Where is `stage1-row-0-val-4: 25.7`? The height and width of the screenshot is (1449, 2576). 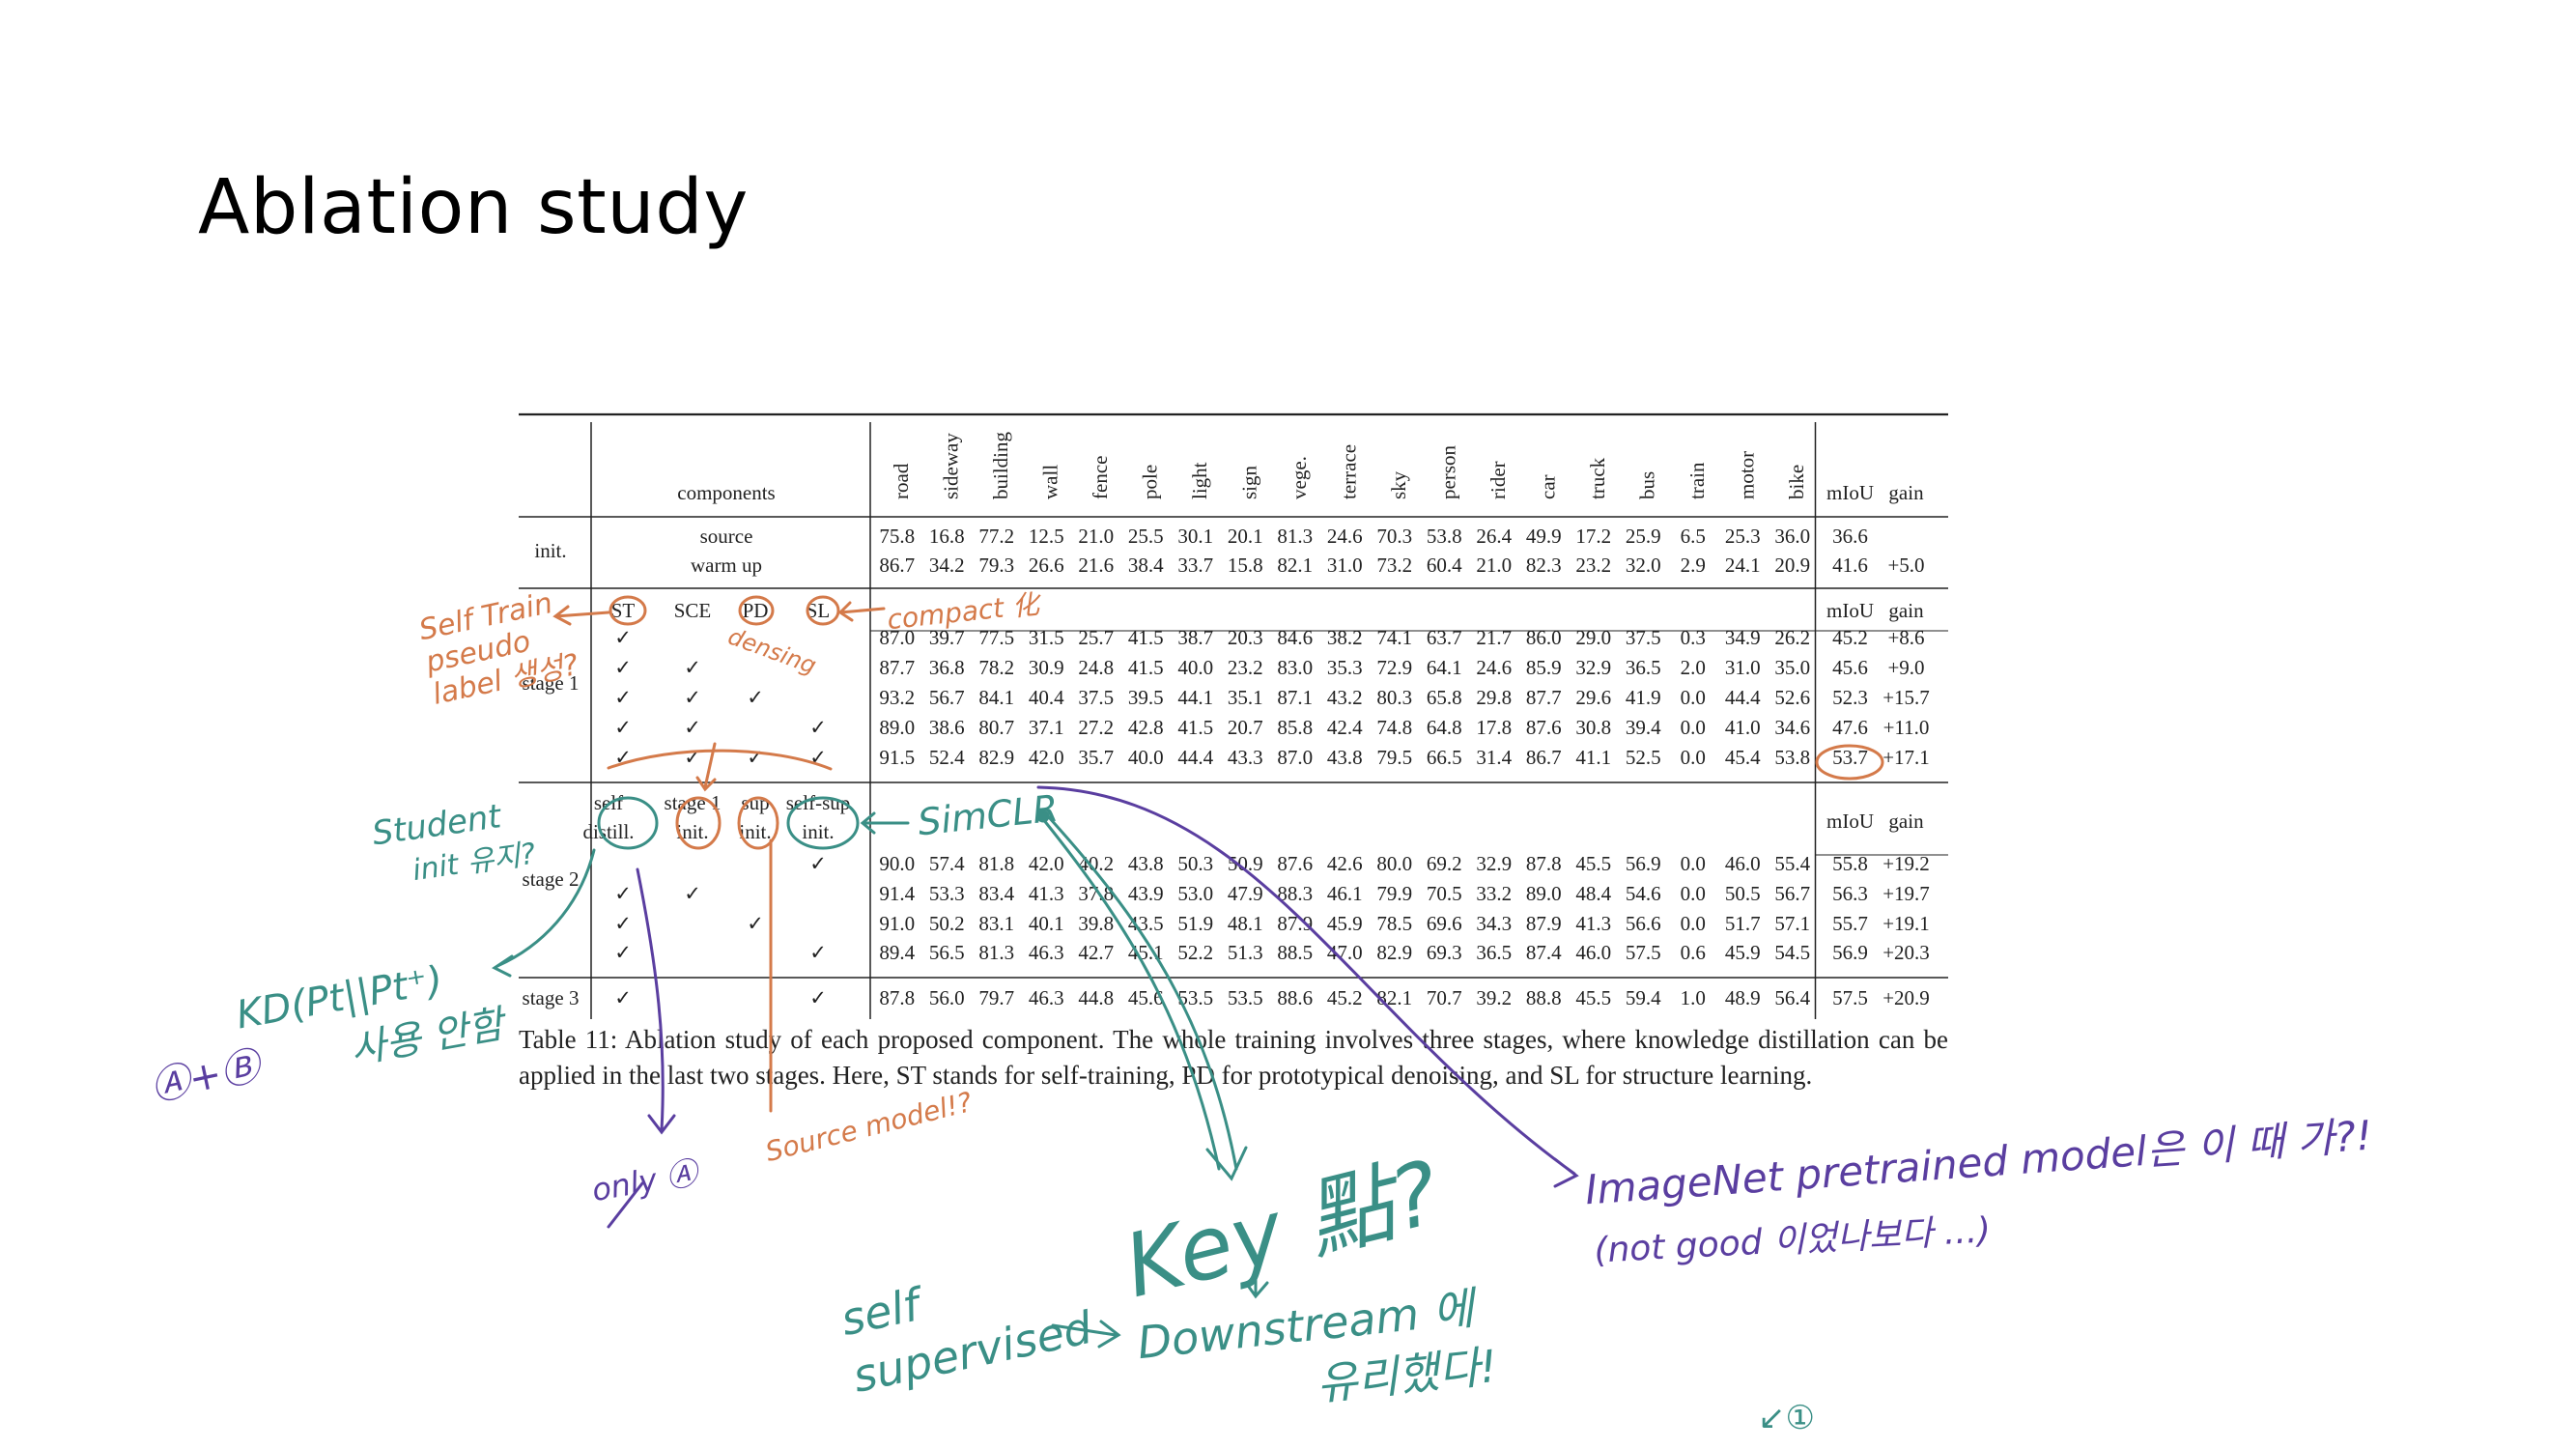
stage1-row-0-val-4: 25.7 is located at coordinates (1096, 637).